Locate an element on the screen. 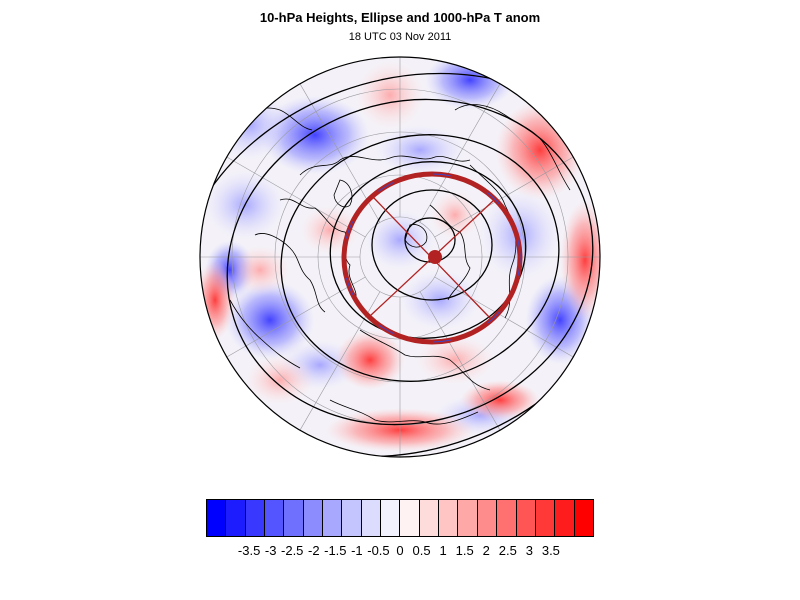 The height and width of the screenshot is (600, 800). colorbar-bar is located at coordinates (400, 518).